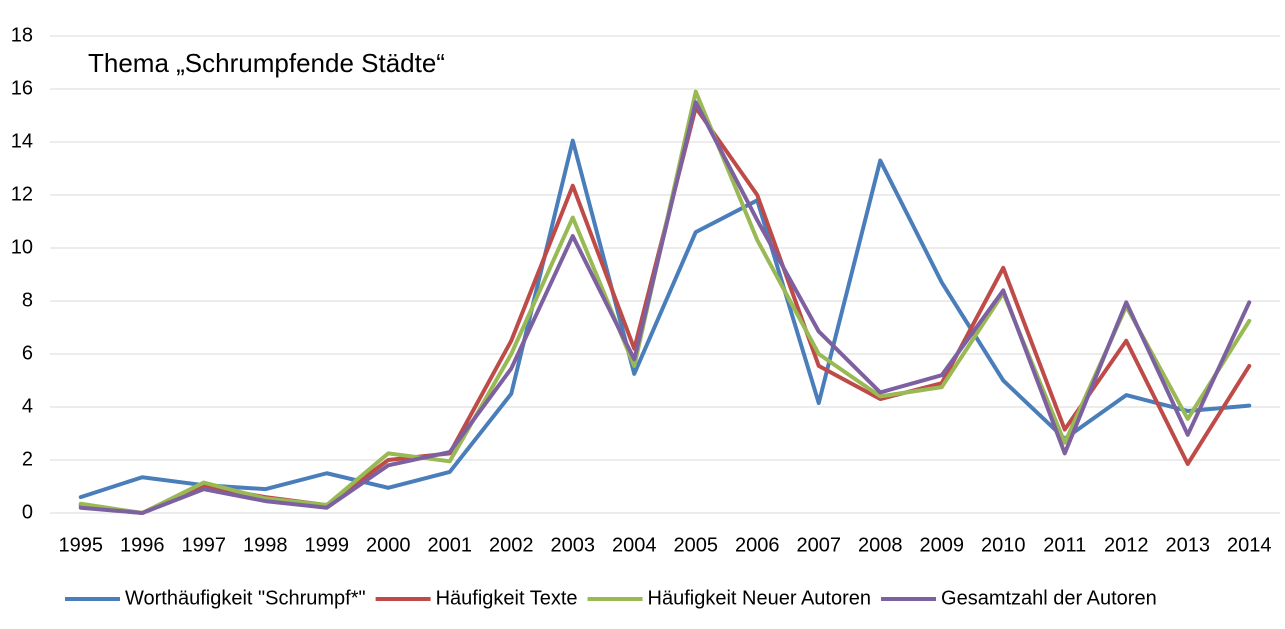 This screenshot has width=1285, height=629. What do you see at coordinates (1188, 545) in the screenshot?
I see `x-tick-label: 2013` at bounding box center [1188, 545].